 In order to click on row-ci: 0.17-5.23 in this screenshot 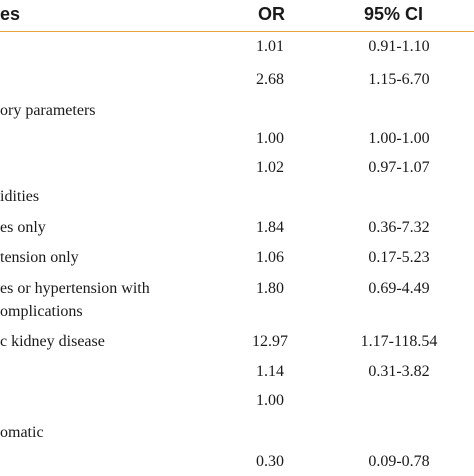, I will do `click(399, 257)`.